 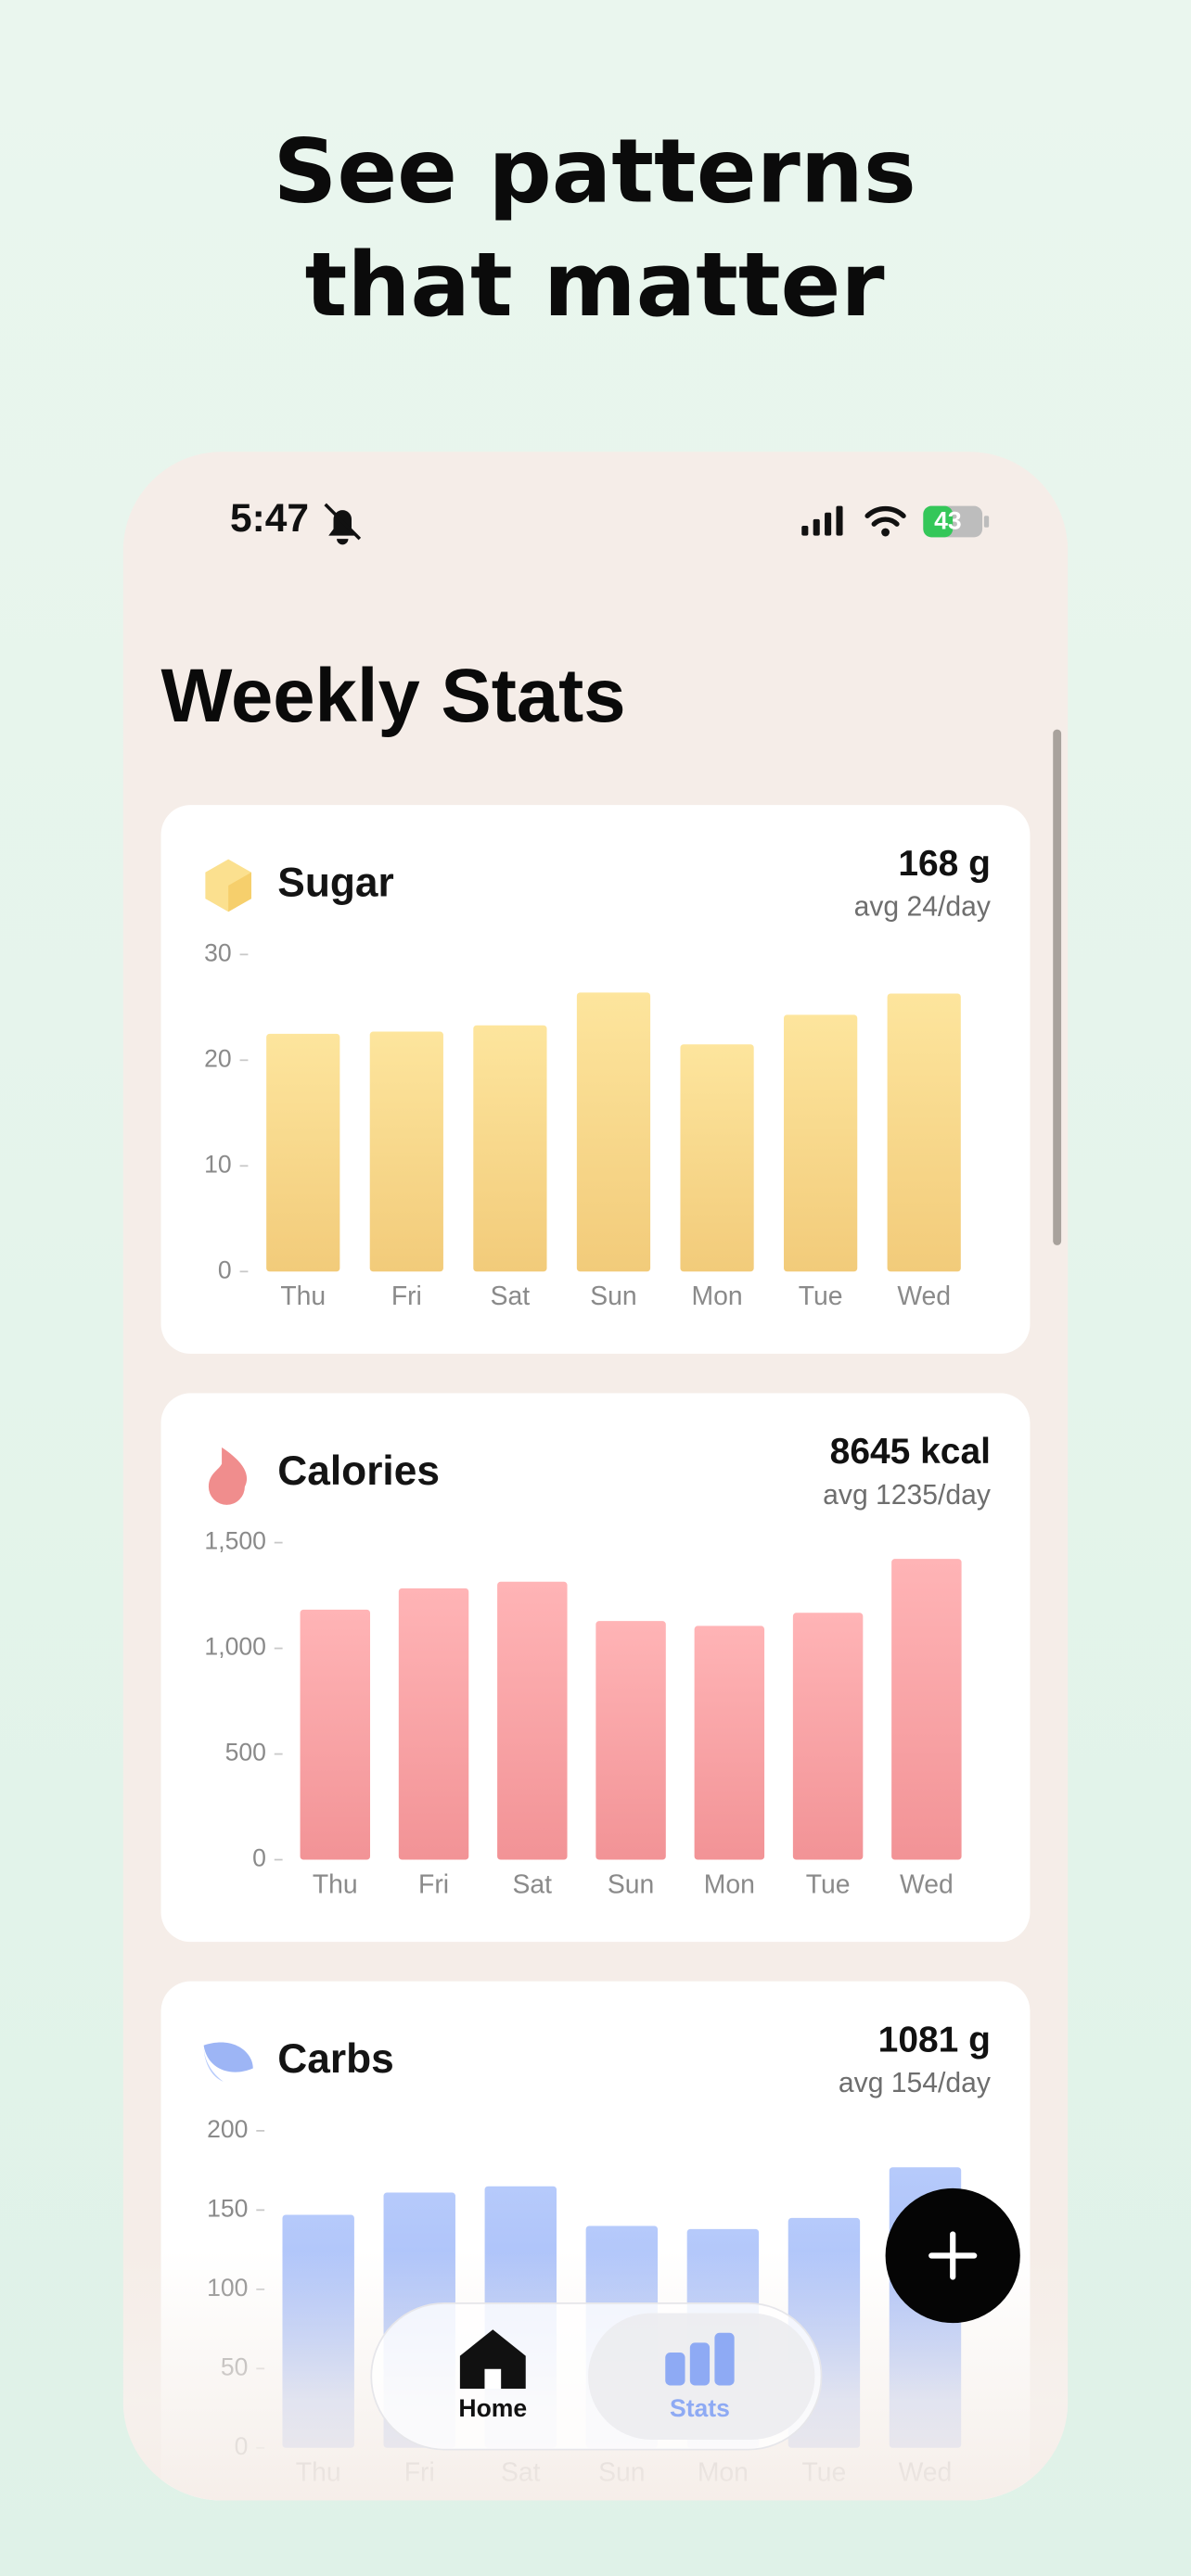 I want to click on signal-icon, so click(x=822, y=521).